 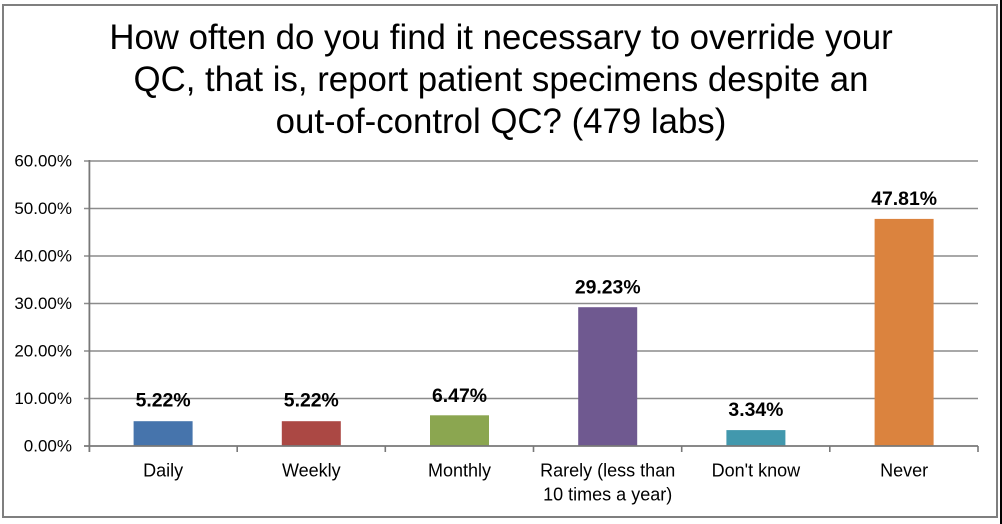 I want to click on svg-text: 0.00%, so click(x=48, y=446).